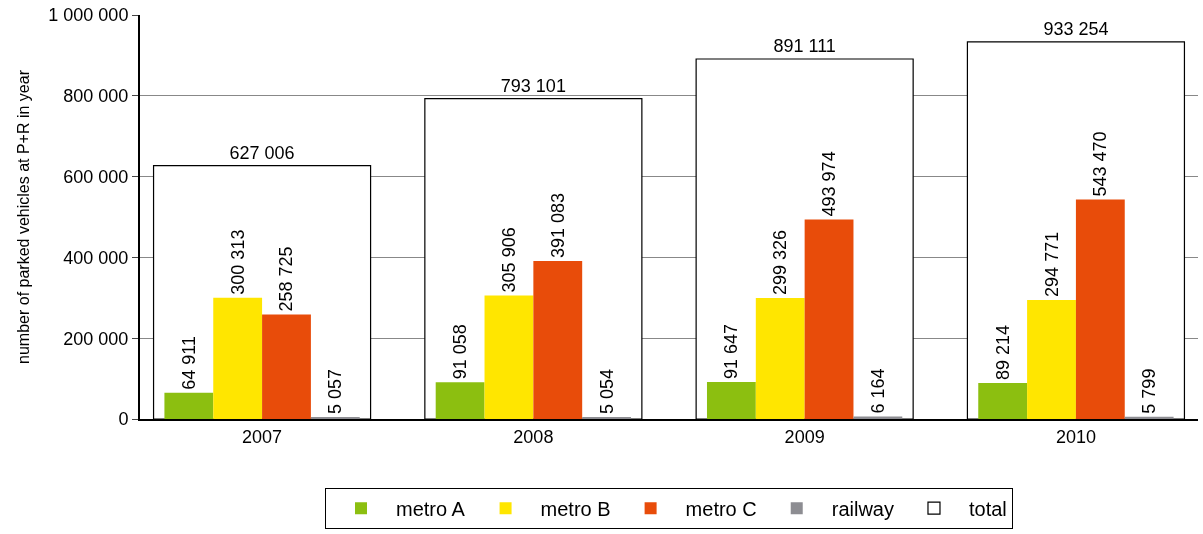  I want to click on y-tick-label: 600 000, so click(96, 176).